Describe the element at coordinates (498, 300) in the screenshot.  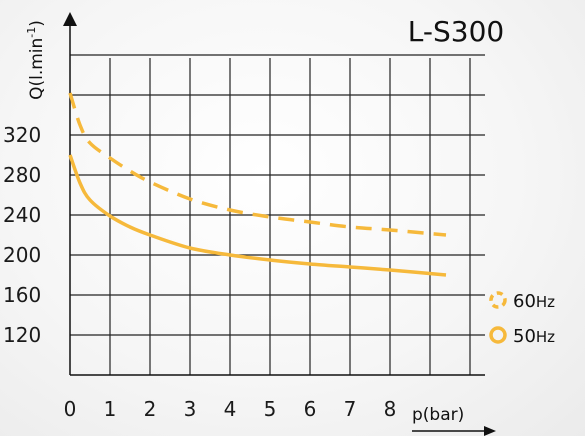
I see `legend-marker-dashed-icon` at that location.